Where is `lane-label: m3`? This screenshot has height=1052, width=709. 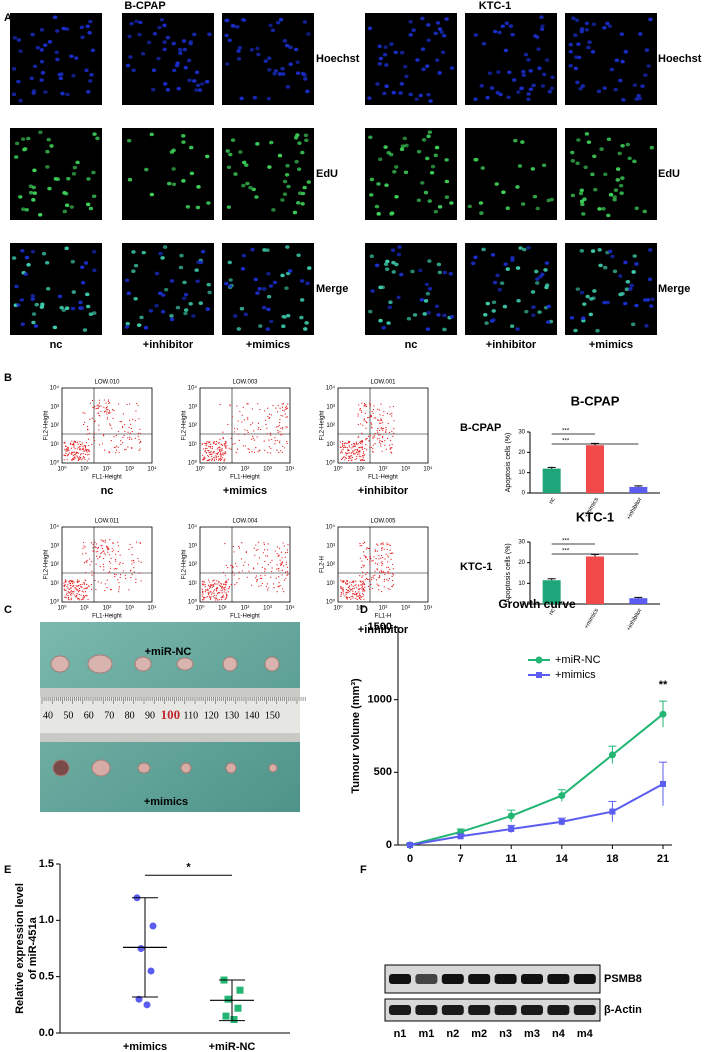
lane-label: m3 is located at coordinates (532, 1034).